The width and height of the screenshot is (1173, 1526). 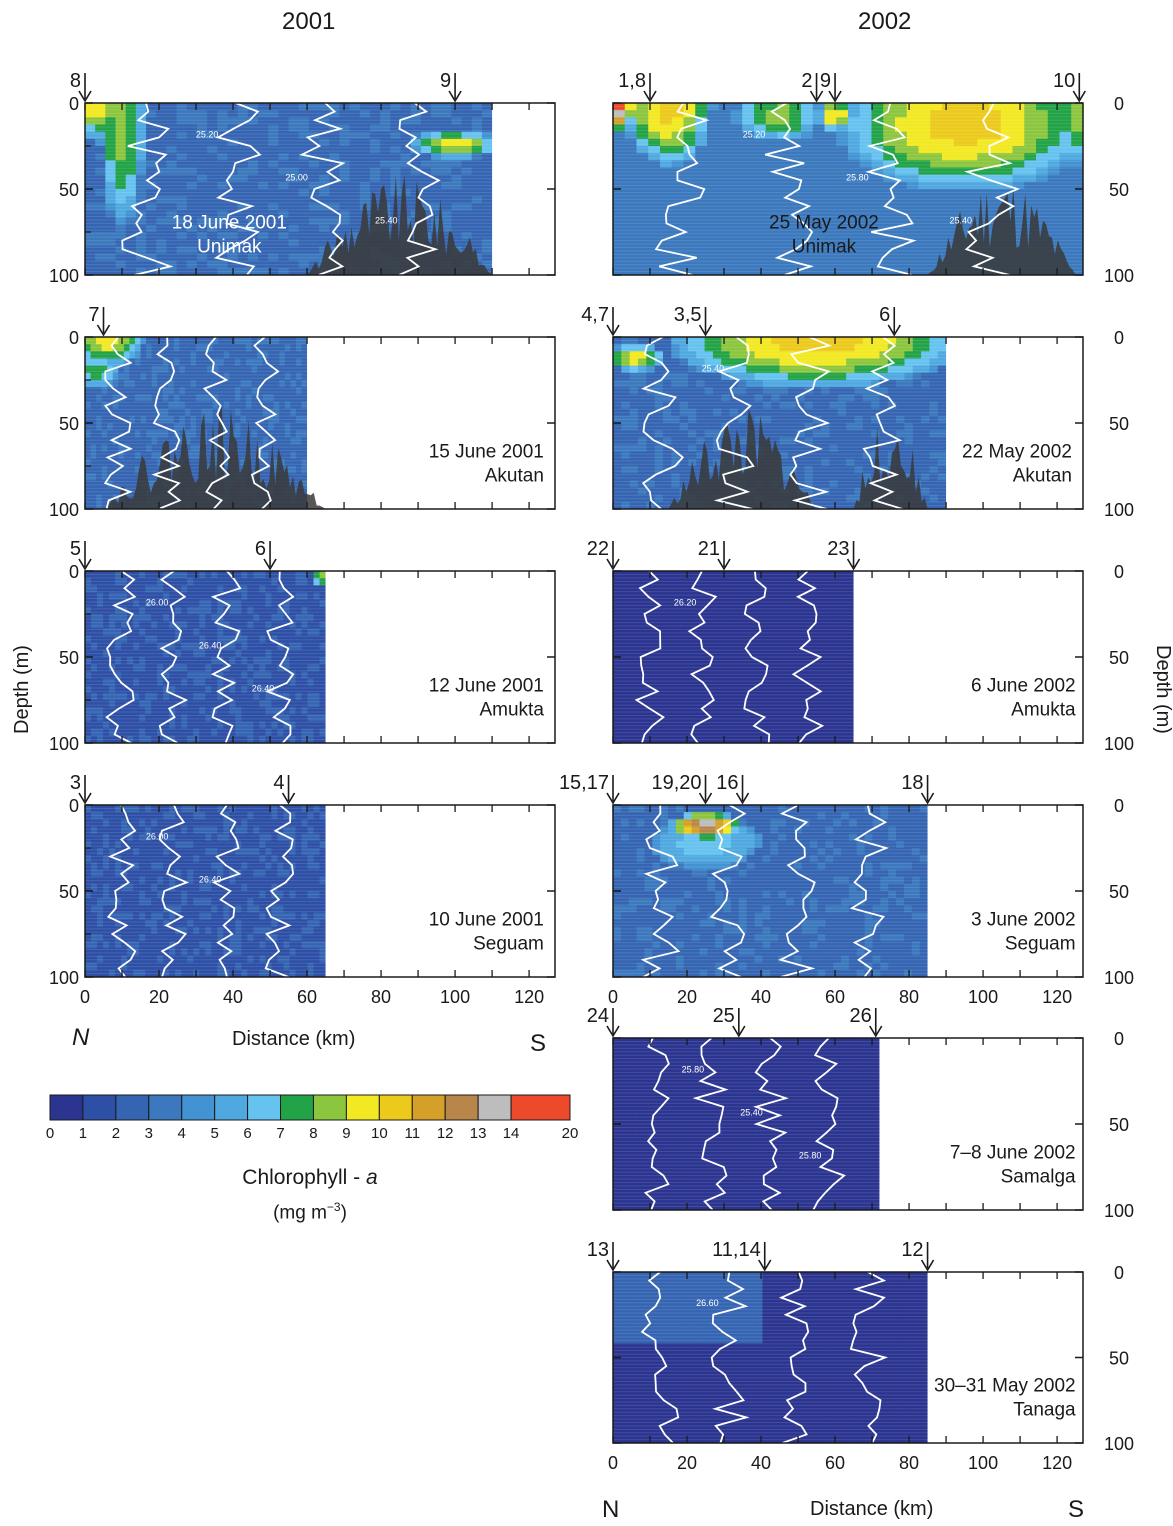 What do you see at coordinates (431, 423) in the screenshot?
I see `no-data-region` at bounding box center [431, 423].